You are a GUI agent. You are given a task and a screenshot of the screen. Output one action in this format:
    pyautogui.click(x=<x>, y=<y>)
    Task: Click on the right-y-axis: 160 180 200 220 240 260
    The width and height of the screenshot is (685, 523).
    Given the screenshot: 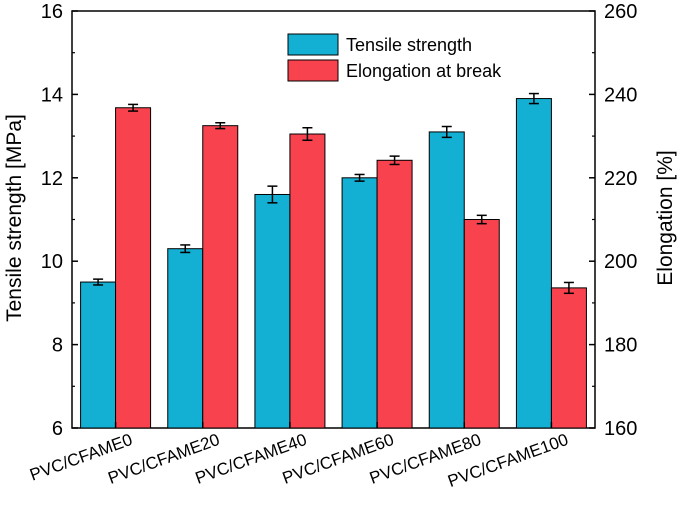 What is the action you would take?
    pyautogui.click(x=613, y=220)
    